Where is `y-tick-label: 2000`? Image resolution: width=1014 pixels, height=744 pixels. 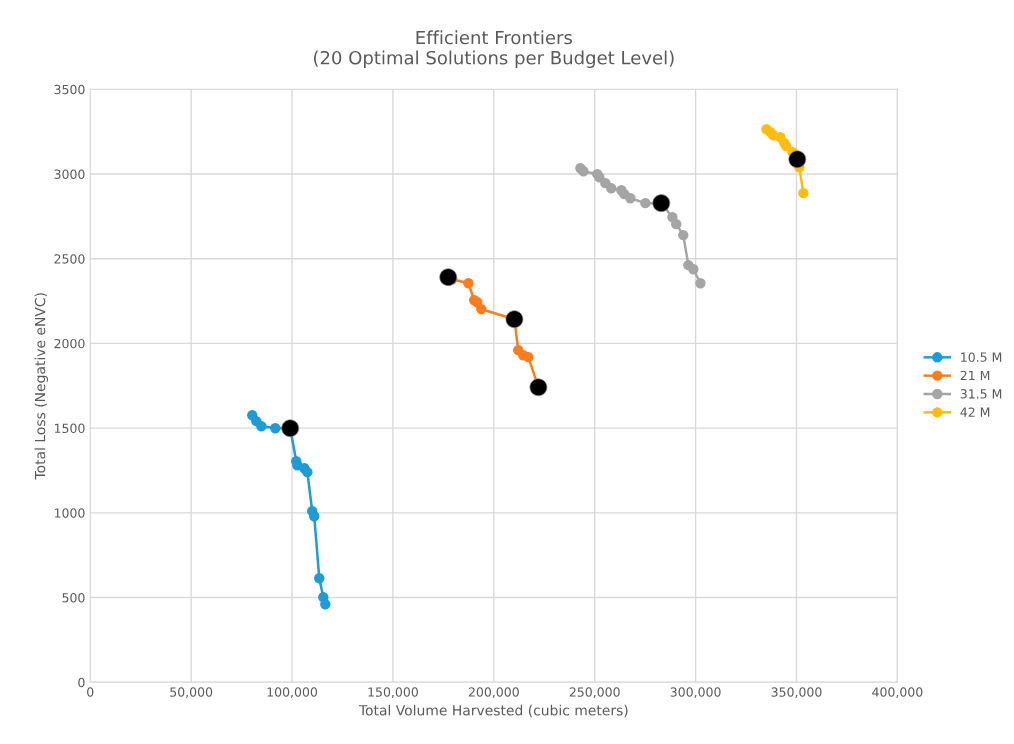
y-tick-label: 2000 is located at coordinates (69, 343).